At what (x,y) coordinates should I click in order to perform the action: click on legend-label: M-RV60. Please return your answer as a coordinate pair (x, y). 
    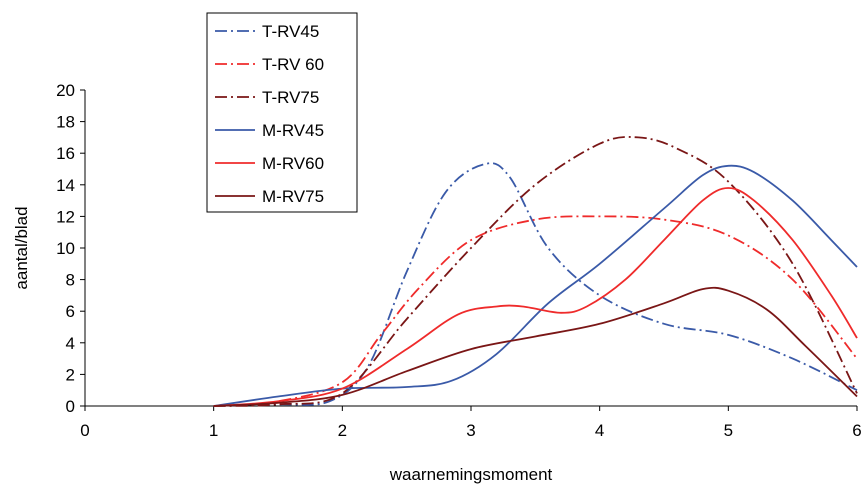
    Looking at the image, I should click on (293, 163).